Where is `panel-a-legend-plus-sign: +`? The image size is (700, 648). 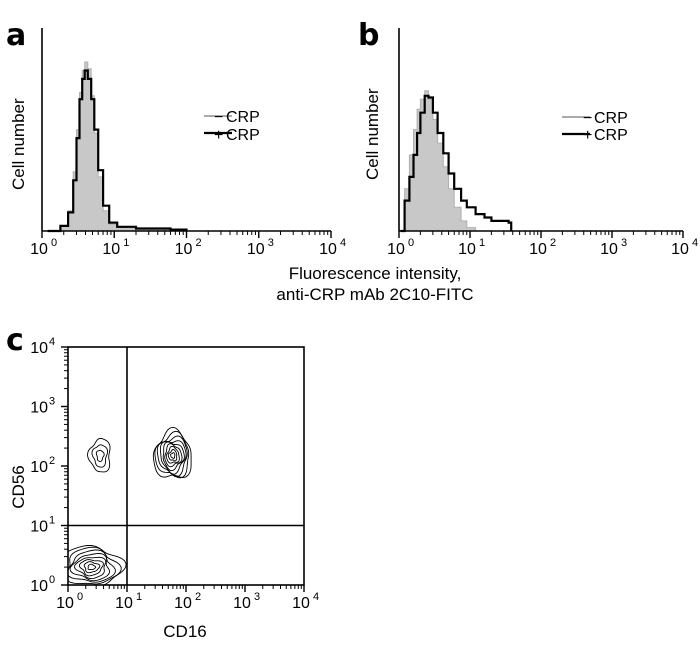
panel-a-legend-plus-sign: + is located at coordinates (218, 135).